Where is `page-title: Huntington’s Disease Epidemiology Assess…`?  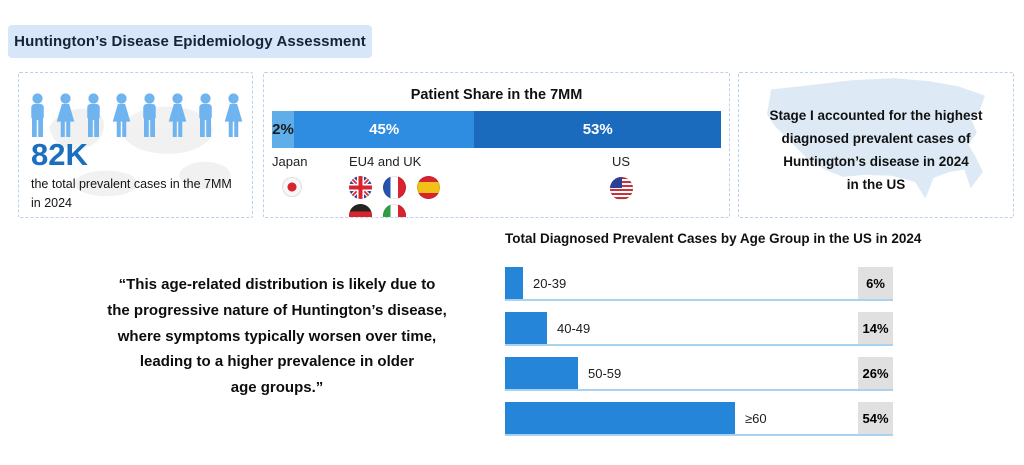
page-title: Huntington’s Disease Epidemiology Assess… is located at coordinates (190, 41).